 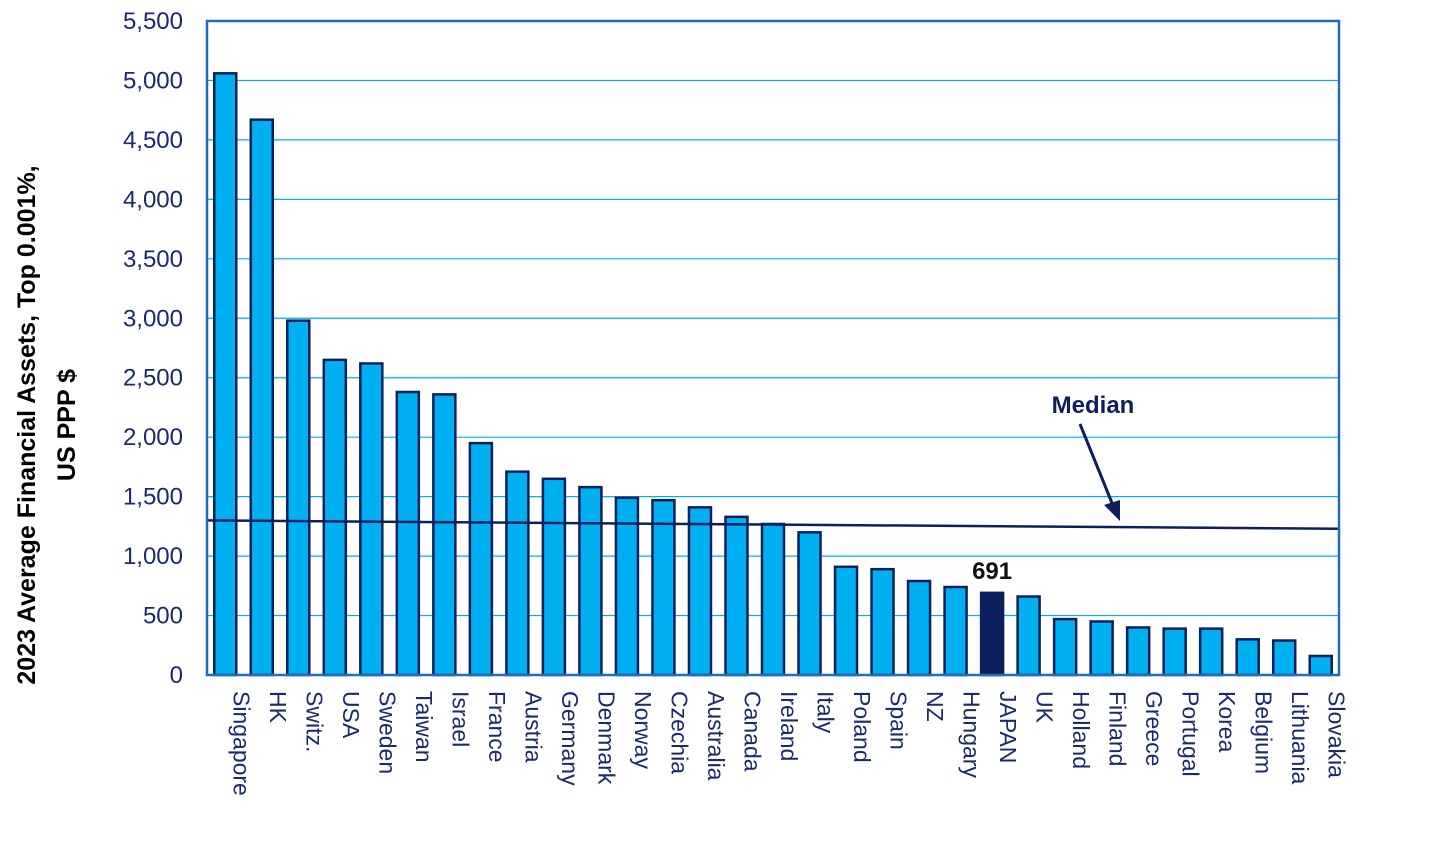 I want to click on y-tick-label: 2,000, so click(x=153, y=437).